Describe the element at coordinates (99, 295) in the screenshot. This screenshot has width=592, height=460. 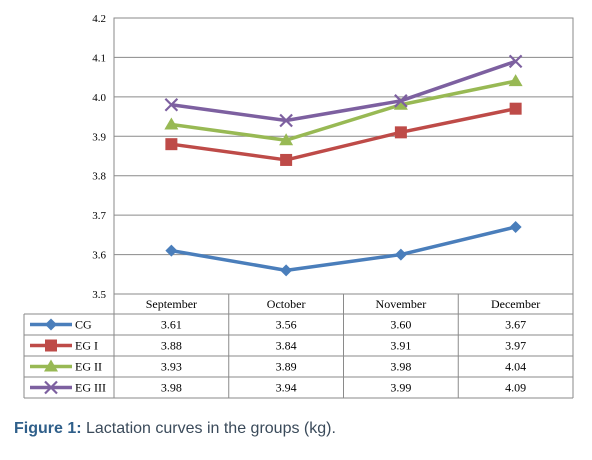
I see `y-tick-label: 3.5` at that location.